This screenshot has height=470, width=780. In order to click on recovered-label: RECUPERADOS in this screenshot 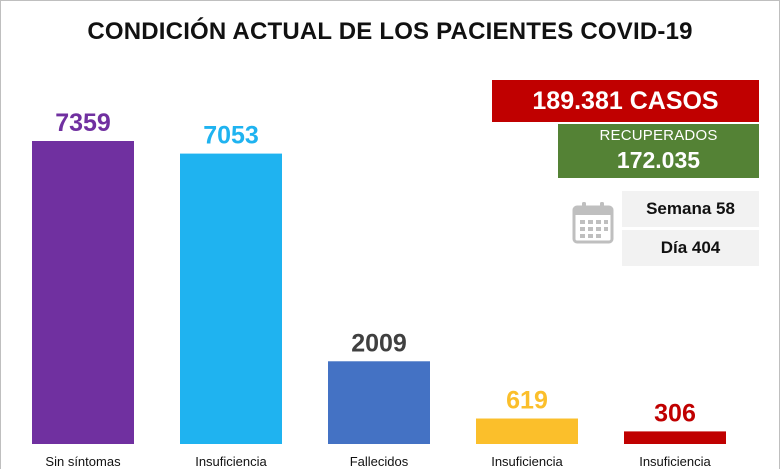, I will do `click(658, 135)`.